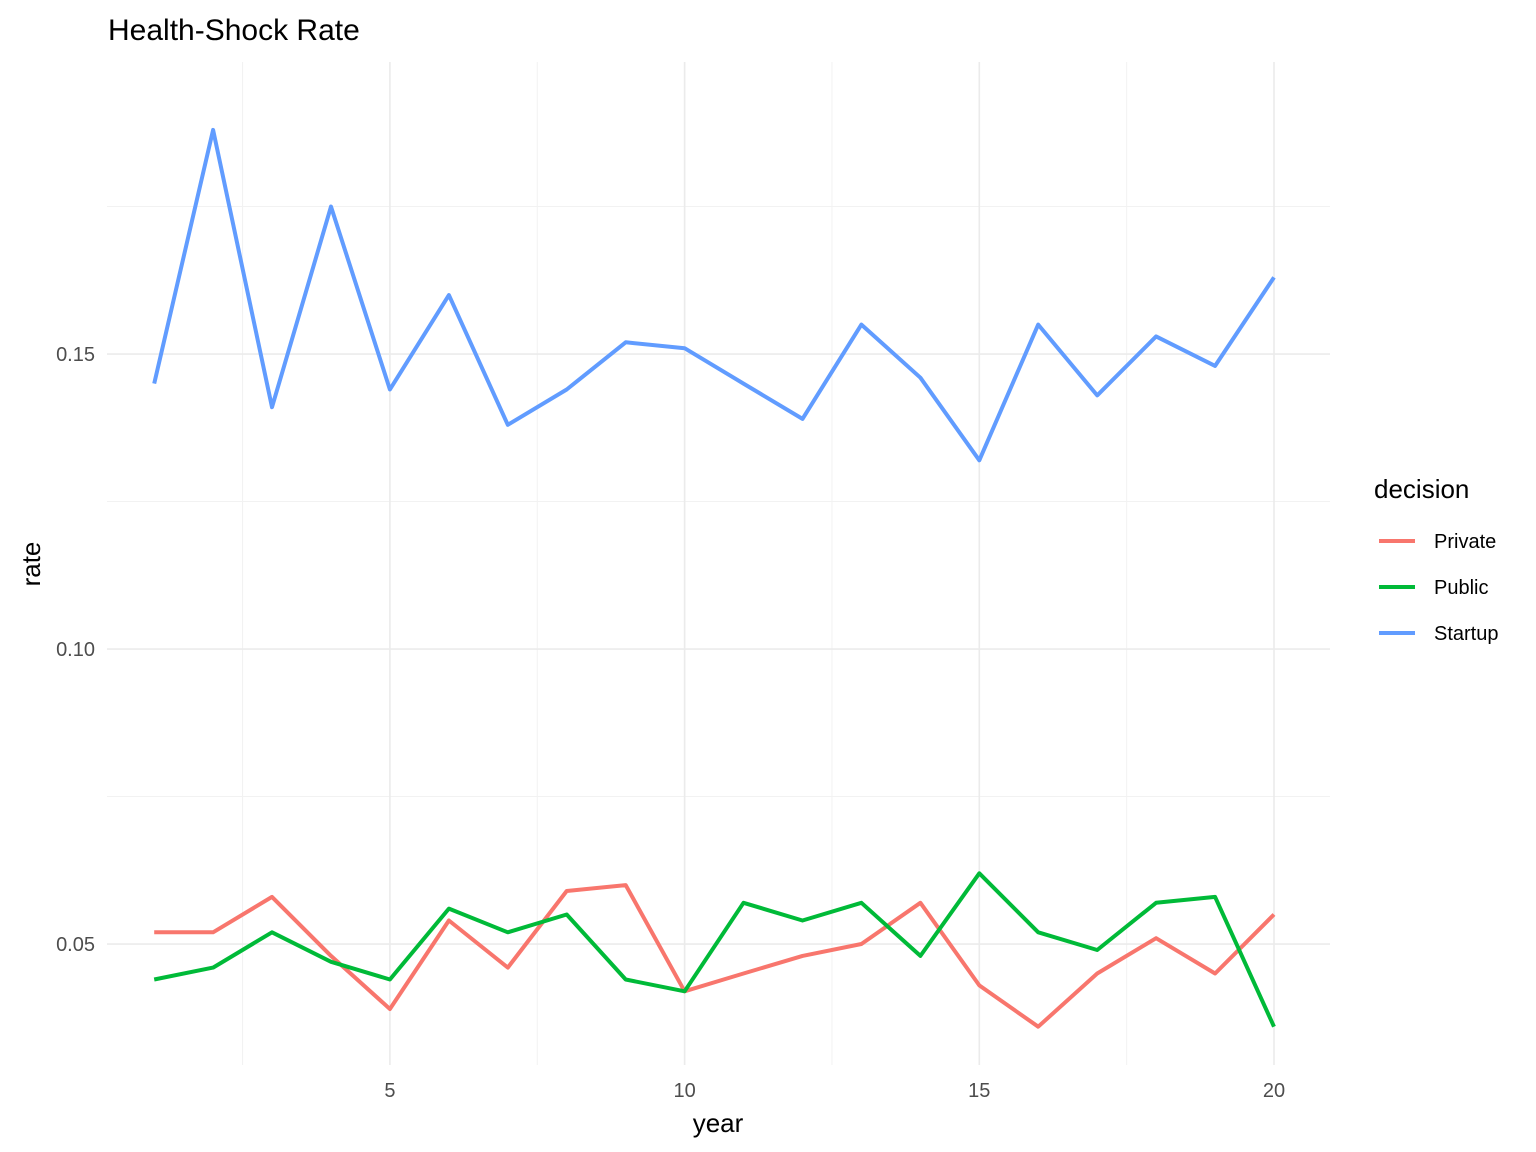 Image resolution: width=1536 pixels, height=1152 pixels. What do you see at coordinates (718, 1123) in the screenshot?
I see `x-axis-title: year` at bounding box center [718, 1123].